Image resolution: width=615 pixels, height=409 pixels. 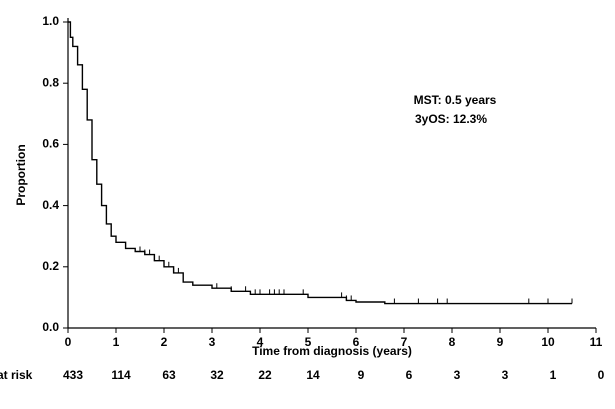 I want to click on x-tick-label: 8, so click(x=452, y=342).